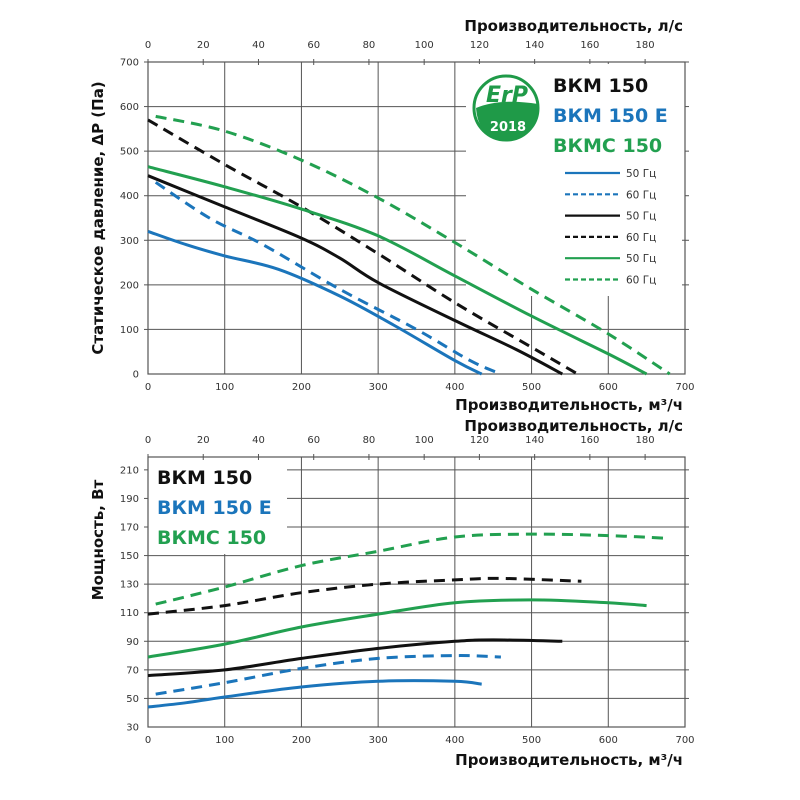 Image resolution: width=800 pixels, height=800 pixels. What do you see at coordinates (132, 642) in the screenshot?
I see `bot-y-tick-label: 90` at bounding box center [132, 642].